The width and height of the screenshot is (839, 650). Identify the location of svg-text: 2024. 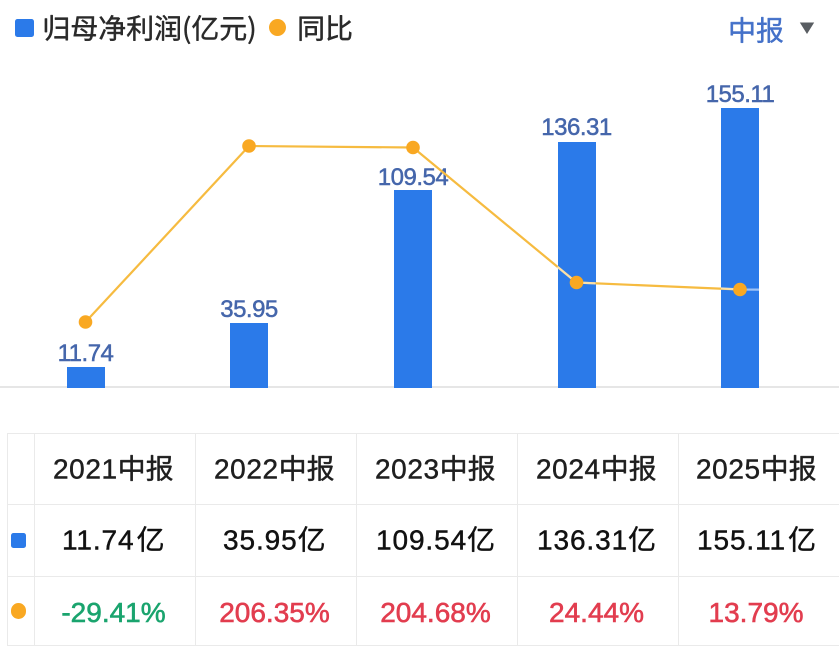
(568, 469).